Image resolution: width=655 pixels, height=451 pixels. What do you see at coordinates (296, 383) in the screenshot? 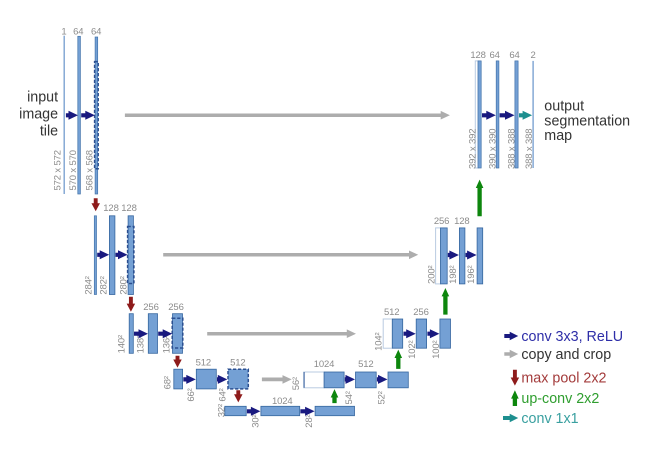
I see `svg-text: 56²` at bounding box center [296, 383].